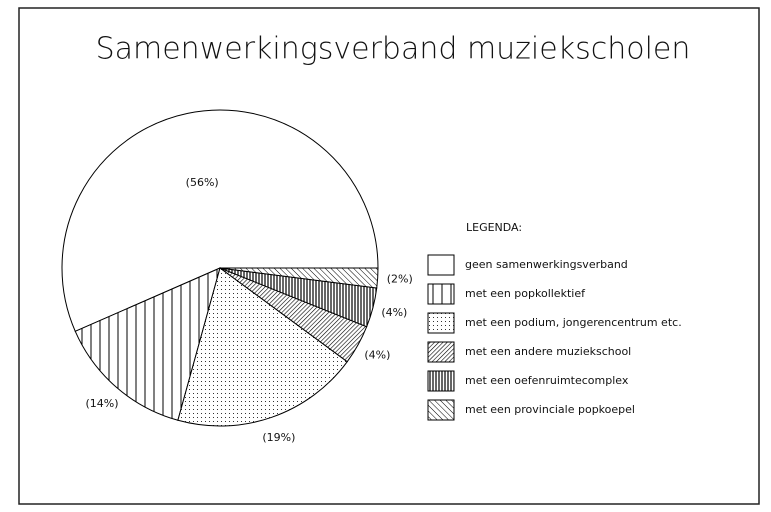 The image size is (771, 512). What do you see at coordinates (393, 49) in the screenshot?
I see `chart-title: Samenwerkingsverband muziekscholen` at bounding box center [393, 49].